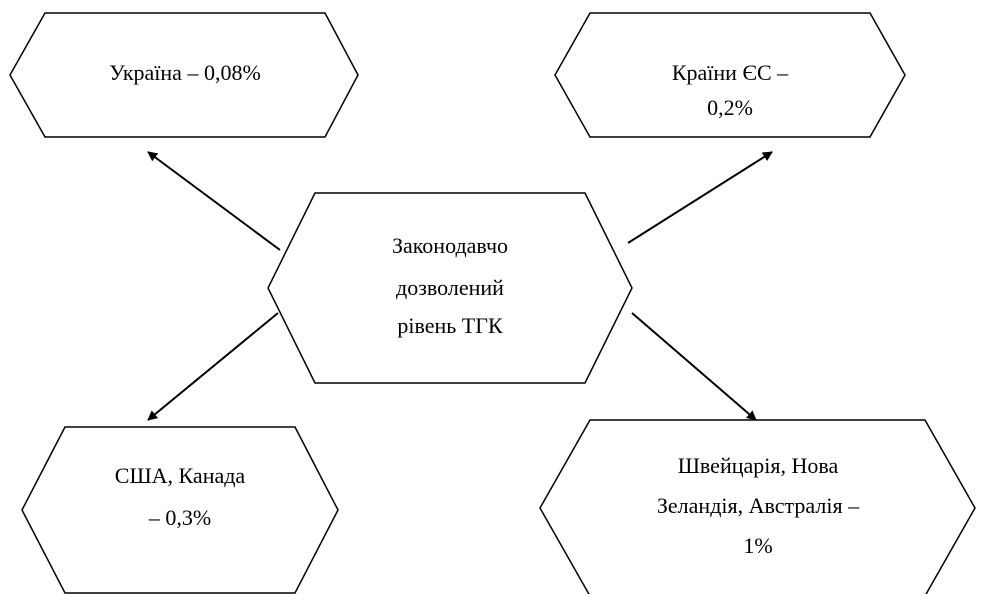 This screenshot has width=982, height=594. I want to click on node-label: США, Канада, so click(180, 475).